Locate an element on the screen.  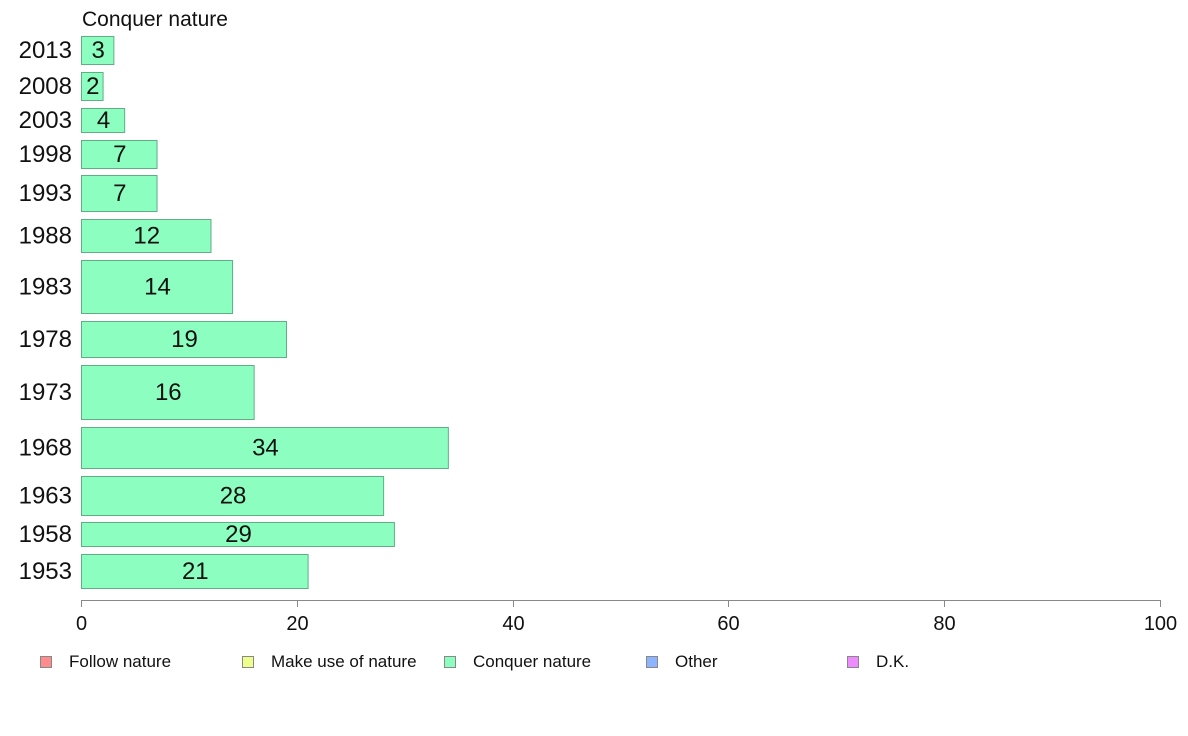
bar-1958 is located at coordinates (238, 534).